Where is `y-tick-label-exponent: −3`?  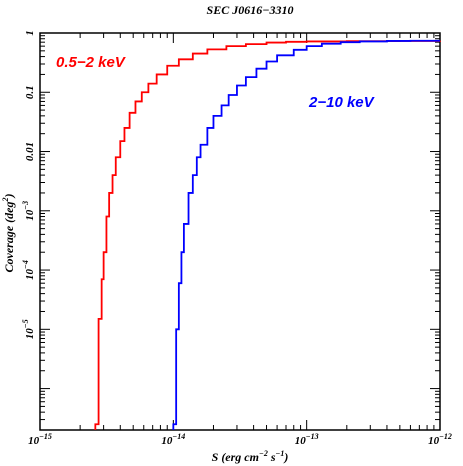
y-tick-label-exponent: −3 is located at coordinates (25, 205).